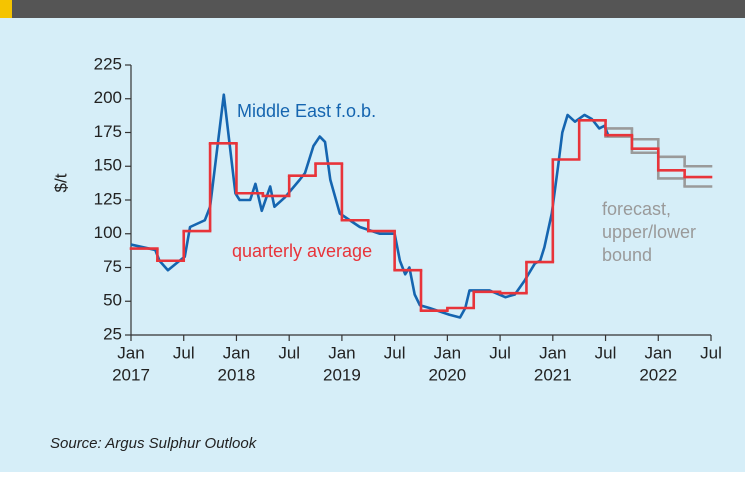 The width and height of the screenshot is (745, 479). I want to click on y-tick-label: 225, so click(108, 63).